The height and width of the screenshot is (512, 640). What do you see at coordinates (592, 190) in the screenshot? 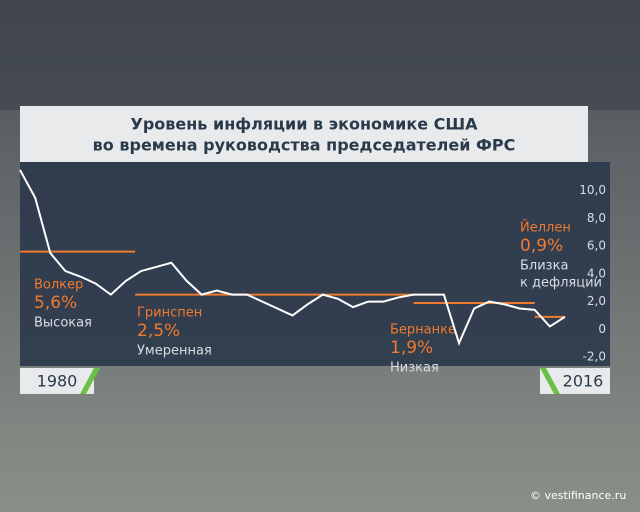
I see `y-tick-label: 10,0` at bounding box center [592, 190].